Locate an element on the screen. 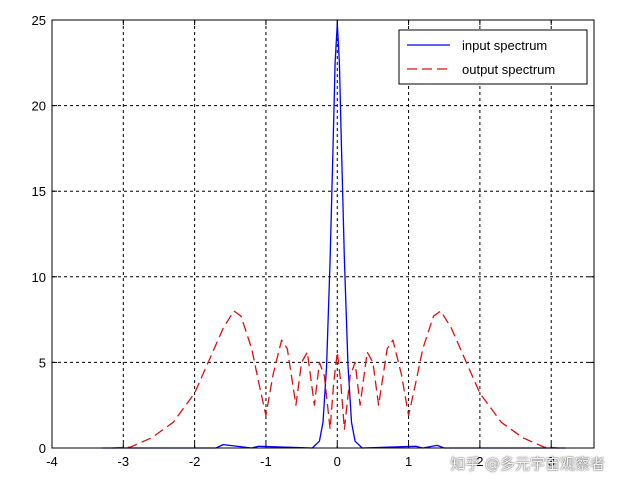 The image size is (621, 488). legend-label-input: input spectrum is located at coordinates (504, 45).